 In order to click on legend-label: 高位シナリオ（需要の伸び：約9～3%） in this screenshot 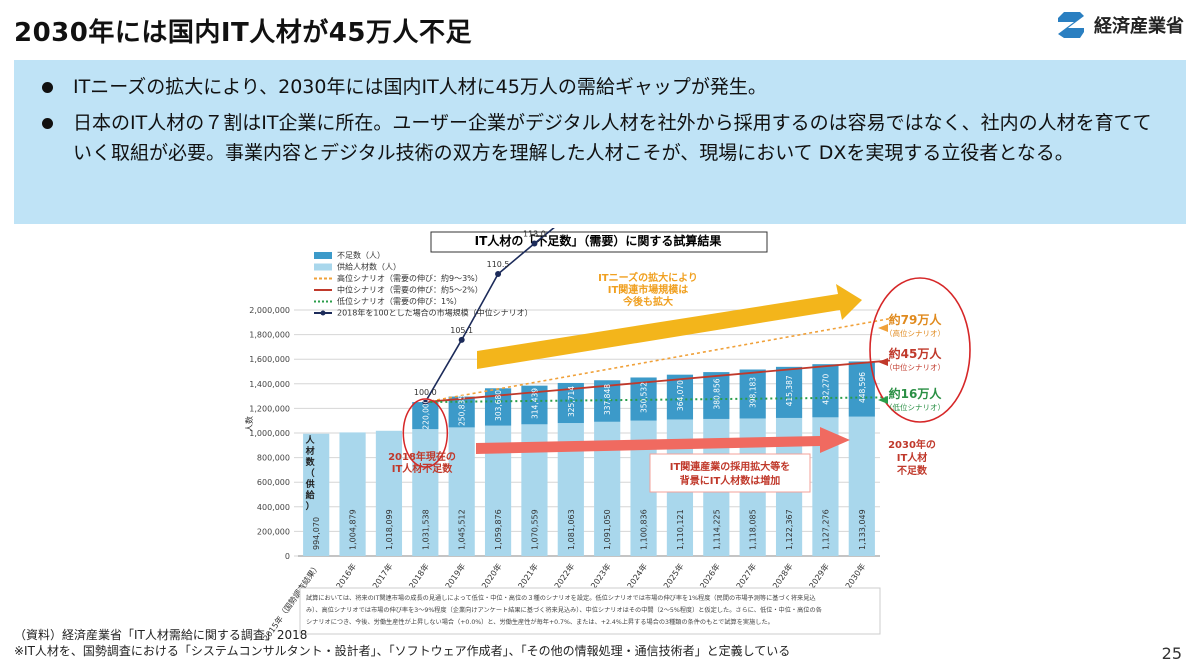, I will do `click(410, 278)`.